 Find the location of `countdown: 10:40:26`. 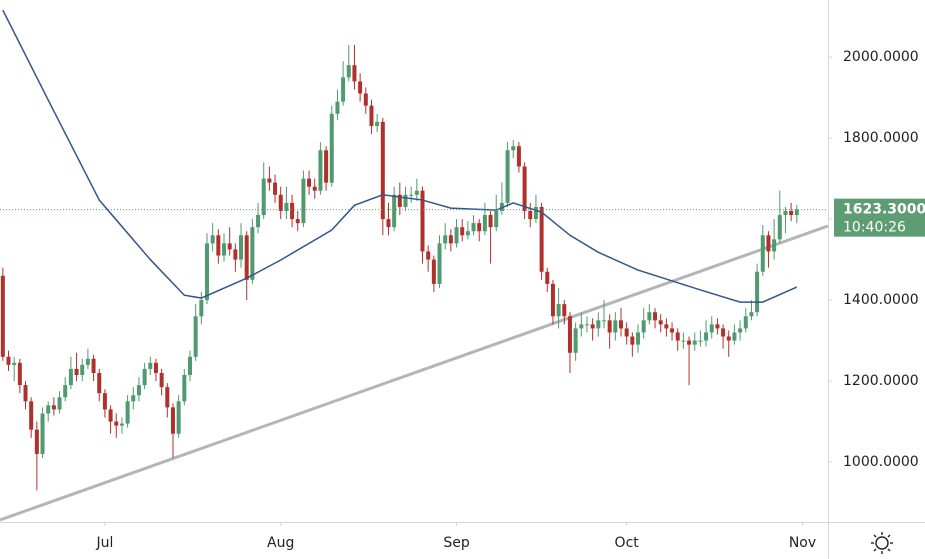

countdown: 10:40:26 is located at coordinates (874, 228).